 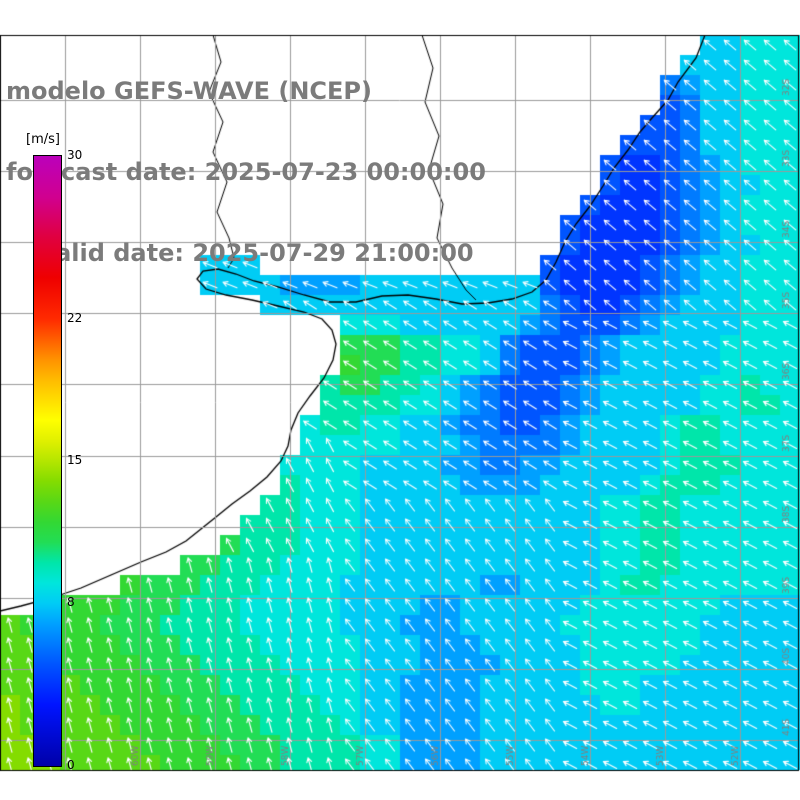 I want to click on colorbar-tick-label: 8, so click(x=71, y=602).